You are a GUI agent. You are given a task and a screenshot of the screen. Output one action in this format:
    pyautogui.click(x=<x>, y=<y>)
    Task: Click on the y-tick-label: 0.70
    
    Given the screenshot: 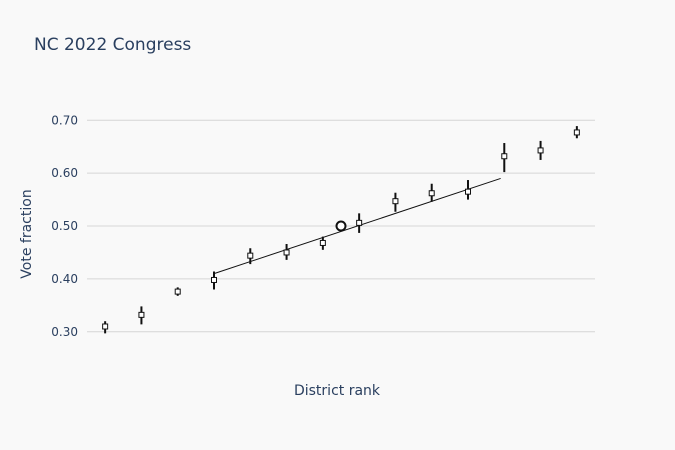 What is the action you would take?
    pyautogui.click(x=64, y=120)
    